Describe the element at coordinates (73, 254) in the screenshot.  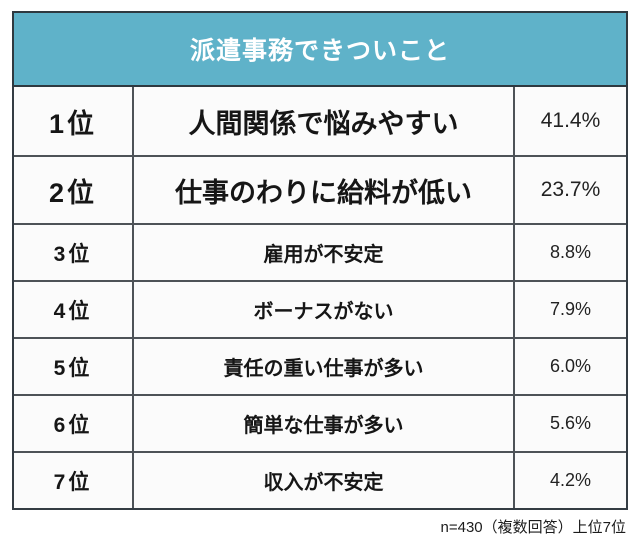
I see `rank-cell: 3位` at that location.